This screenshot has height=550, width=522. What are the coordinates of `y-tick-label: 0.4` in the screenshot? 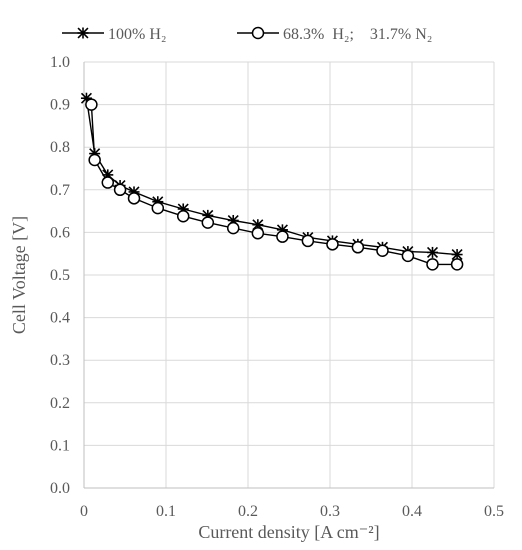 It's located at (60, 318).